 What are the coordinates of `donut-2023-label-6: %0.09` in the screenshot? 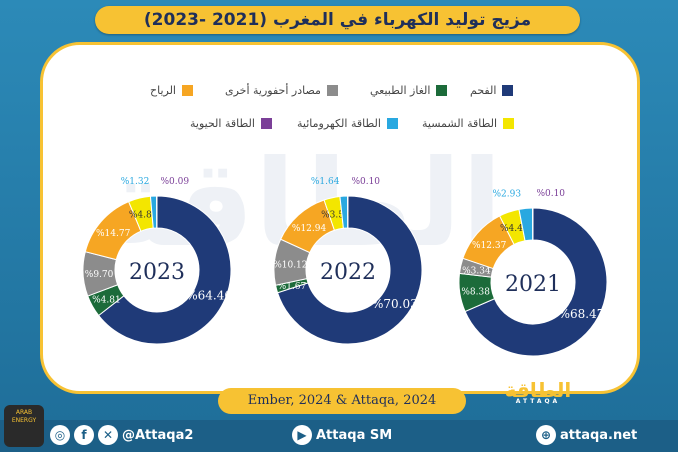 It's located at (174, 182).